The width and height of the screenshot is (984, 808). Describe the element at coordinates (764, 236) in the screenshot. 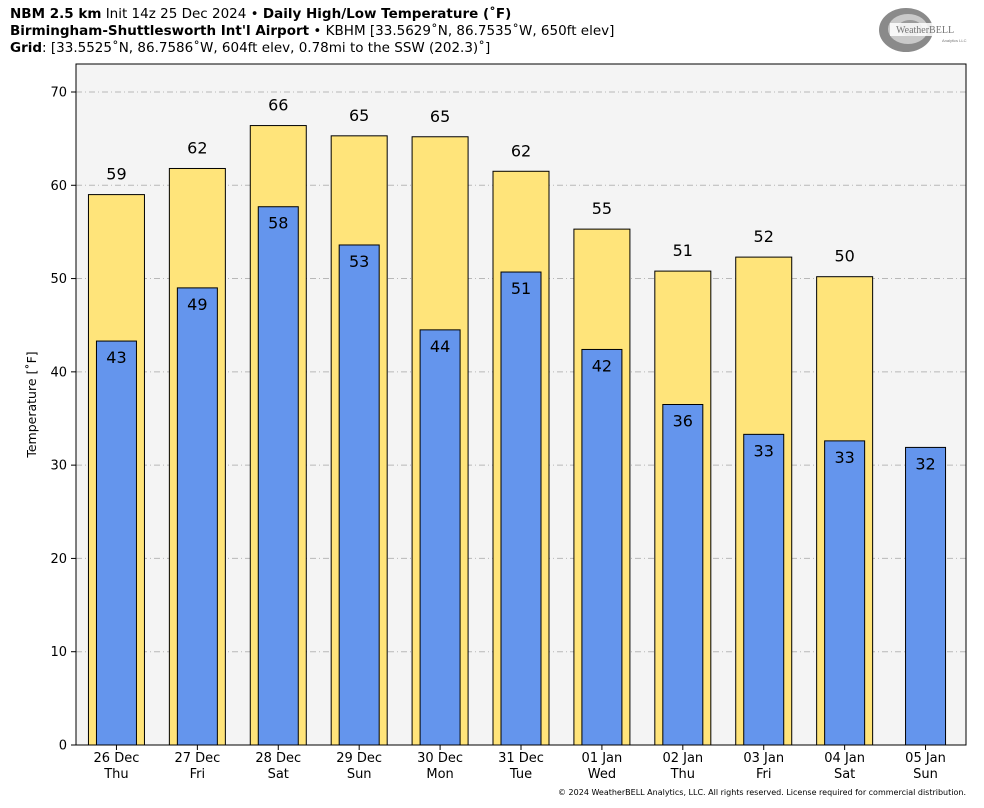

I see `high-temp-label: 52` at that location.